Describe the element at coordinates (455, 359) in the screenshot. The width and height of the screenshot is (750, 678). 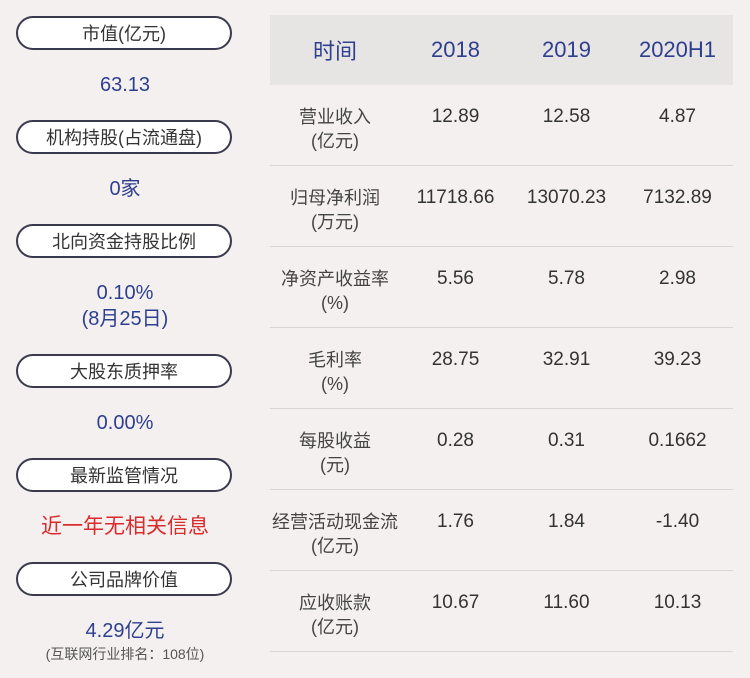
I see `cell-2018: 28.75` at that location.